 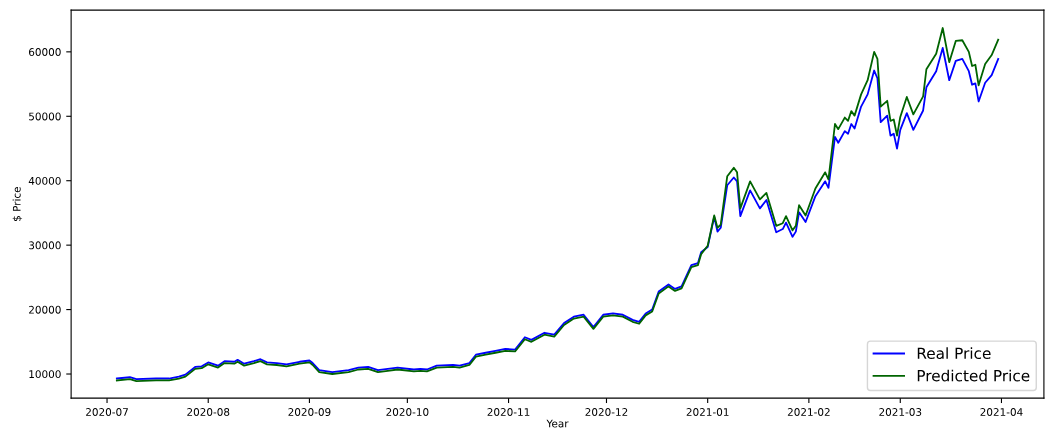 What do you see at coordinates (1001, 412) in the screenshot?
I see `x-tick-label: 2021-04` at bounding box center [1001, 412].